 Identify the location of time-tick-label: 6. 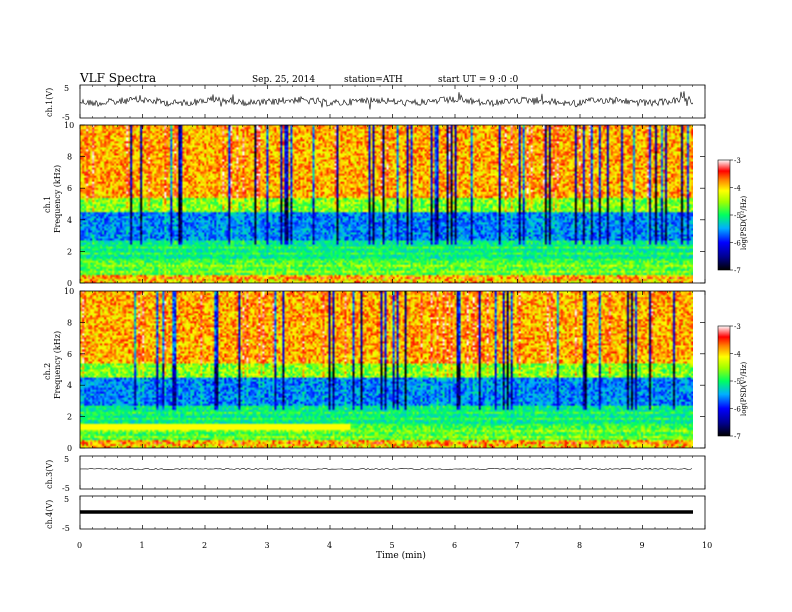
(454, 545).